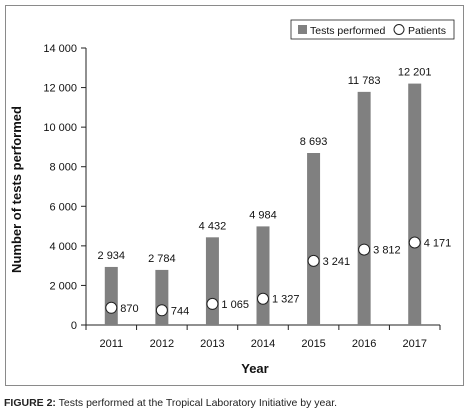  What do you see at coordinates (60, 128) in the screenshot?
I see `y-tick-label: 10 000` at bounding box center [60, 128].